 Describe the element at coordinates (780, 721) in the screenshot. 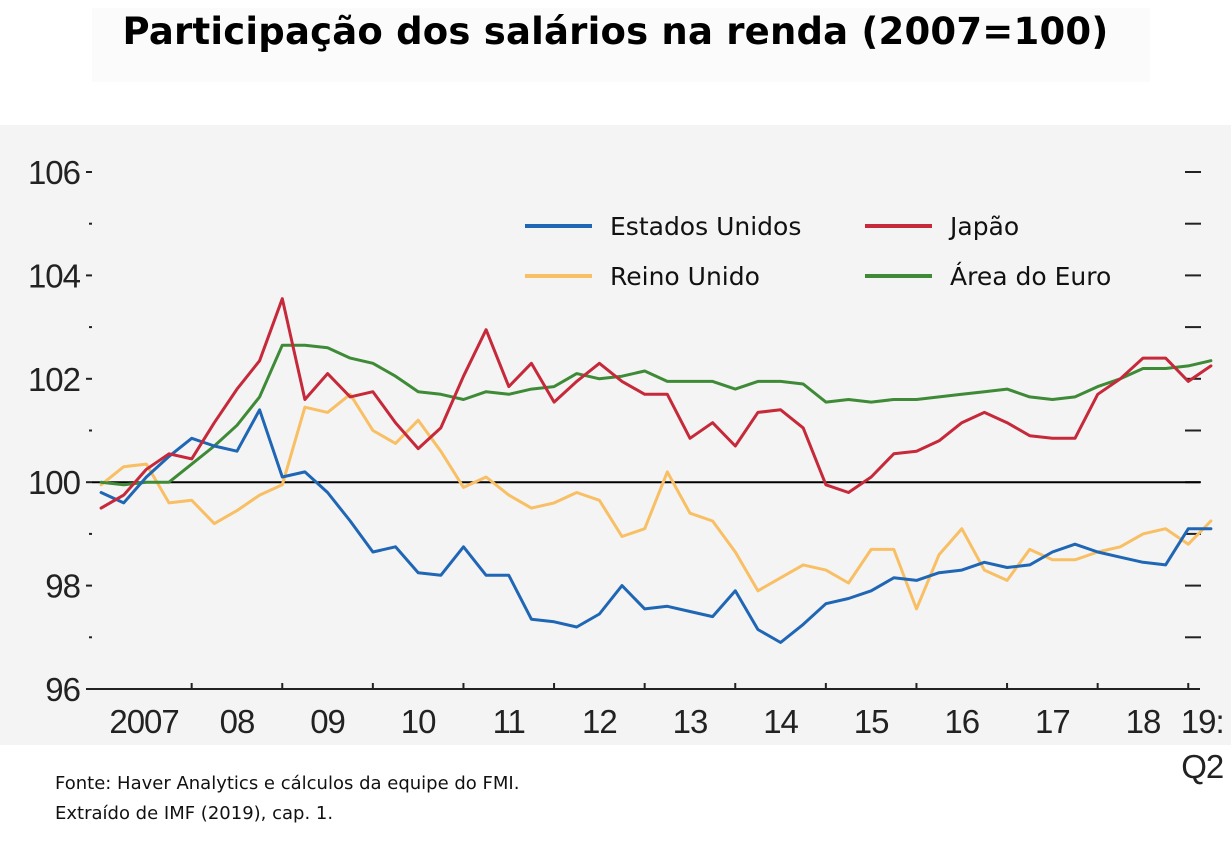

I see `x-tick-label: 14` at that location.